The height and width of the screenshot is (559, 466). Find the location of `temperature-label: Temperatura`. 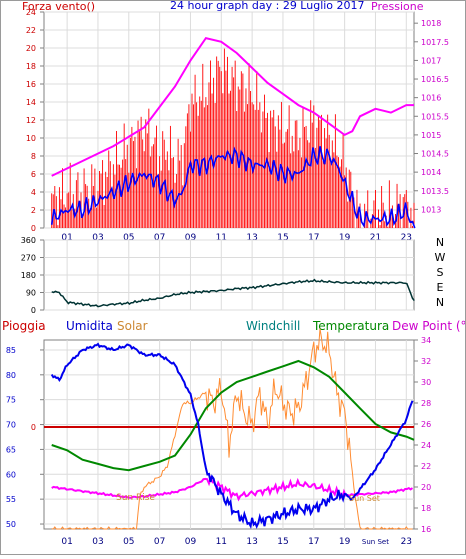

temperature-label: Temperatura is located at coordinates (350, 326).